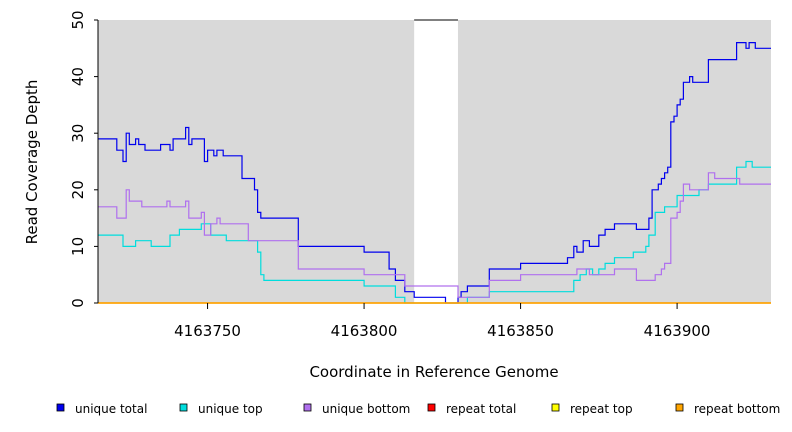 This screenshot has height=432, width=792. Describe the element at coordinates (111, 409) in the screenshot. I see `legend-label: unique total` at that location.